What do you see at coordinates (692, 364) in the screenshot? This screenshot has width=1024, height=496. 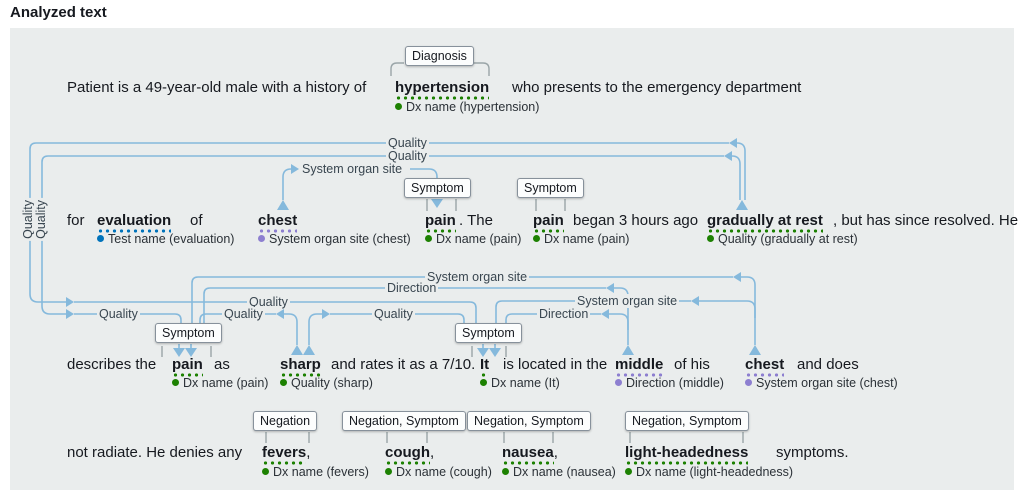 I see `text-token: of his` at bounding box center [692, 364].